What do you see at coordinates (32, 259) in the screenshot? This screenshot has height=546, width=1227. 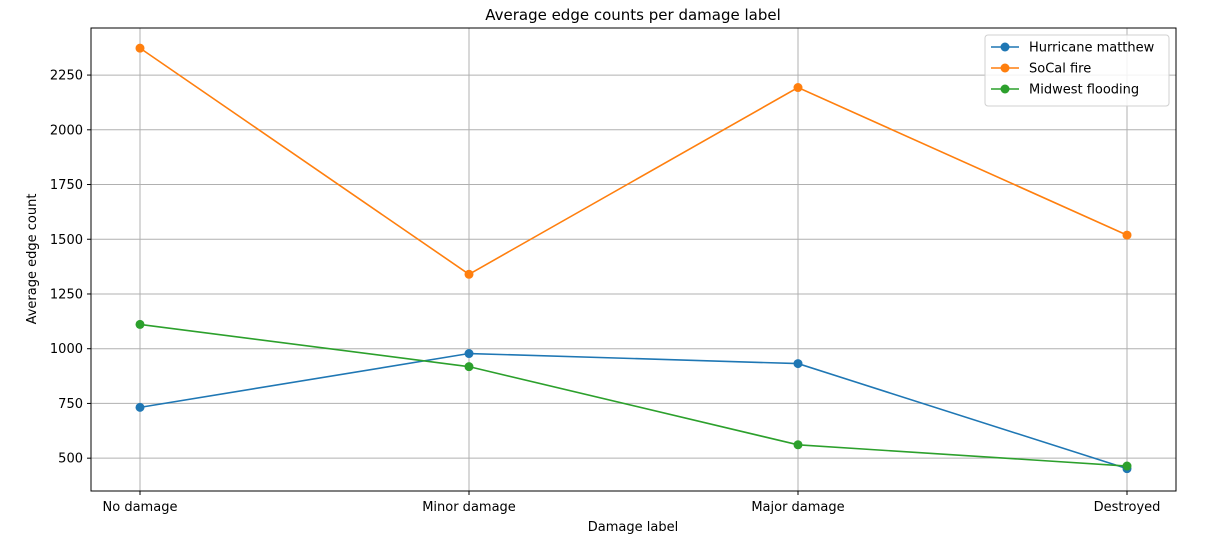 I see `y-axis-label: Average edge count` at bounding box center [32, 259].